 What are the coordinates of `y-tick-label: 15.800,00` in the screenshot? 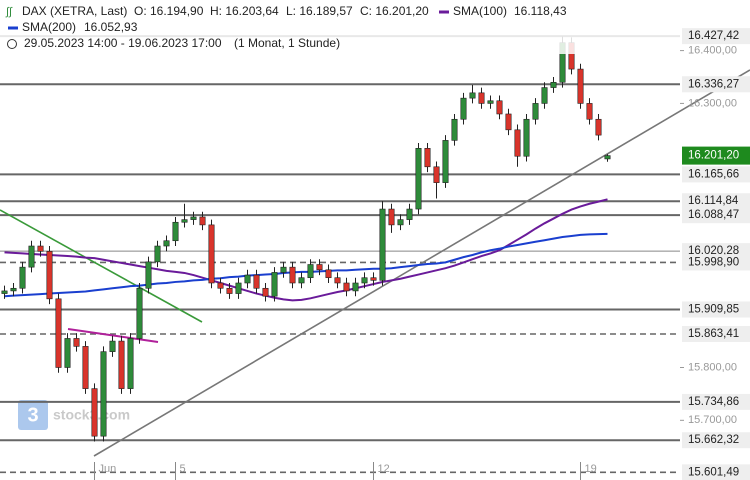 It's located at (712, 367).